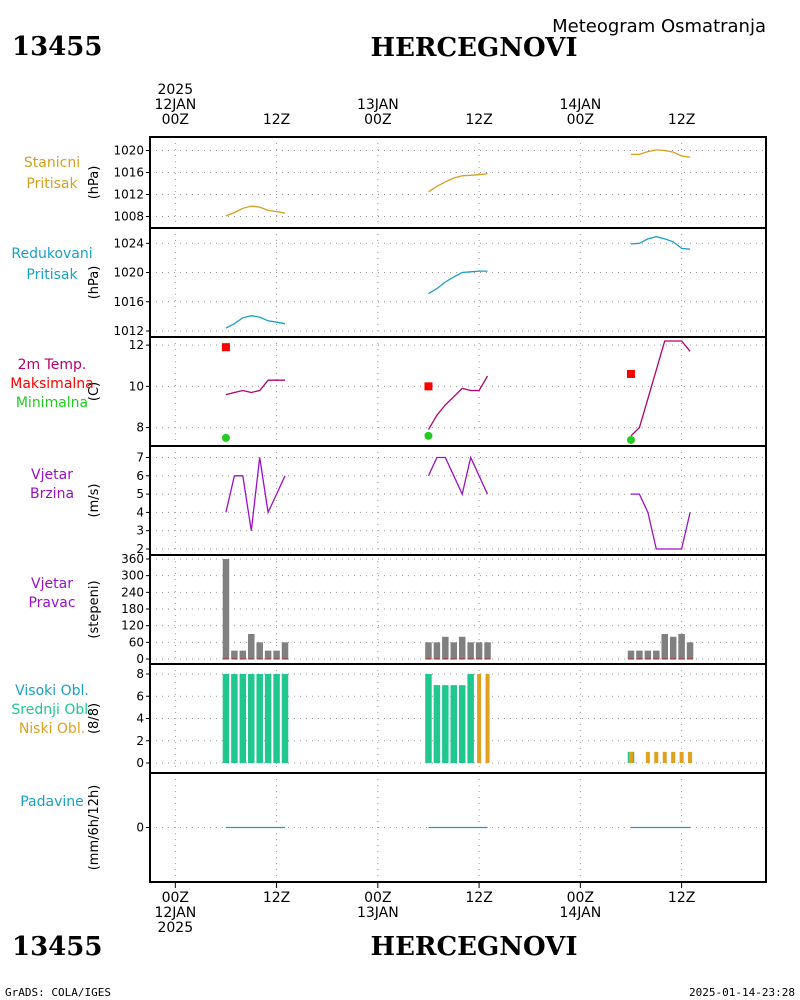  What do you see at coordinates (474, 48) in the screenshot?
I see `station-name-top: HERCEGNOVI` at bounding box center [474, 48].